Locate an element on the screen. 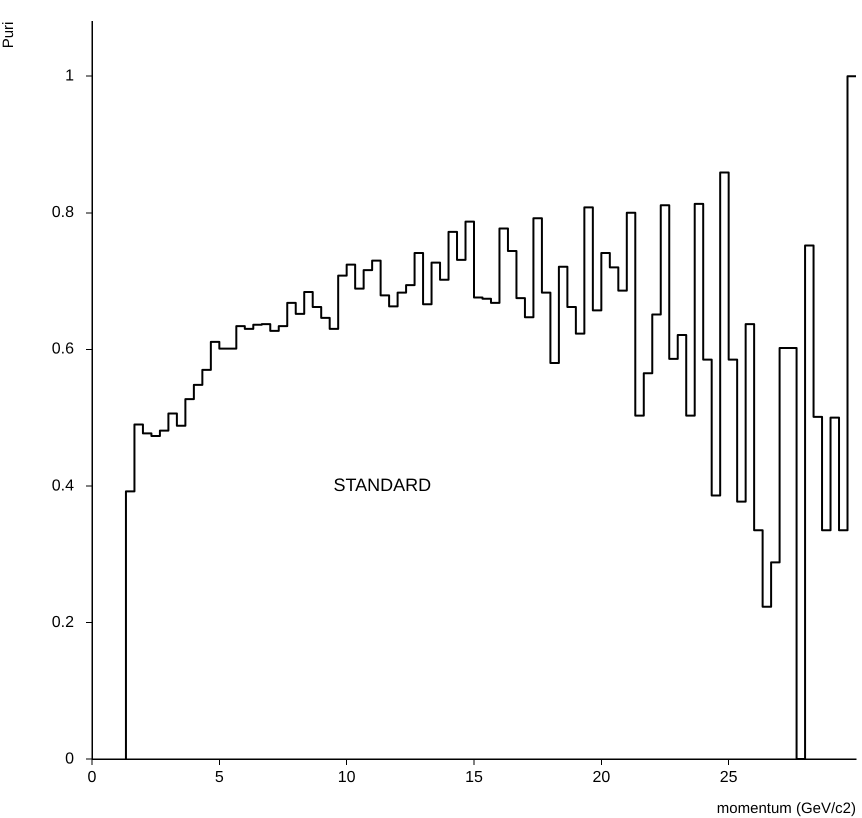  y-tick-label: 0.6 is located at coordinates (63, 349).